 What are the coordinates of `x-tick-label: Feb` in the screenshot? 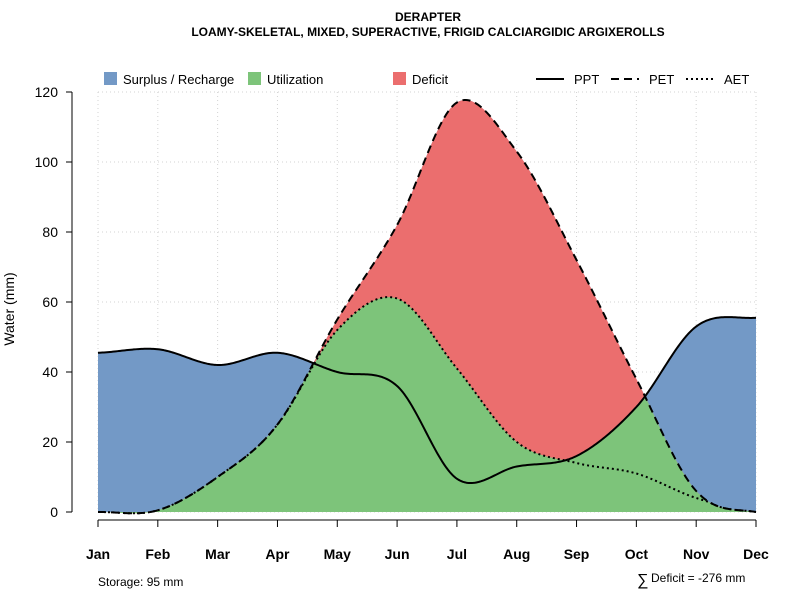 It's located at (157, 554).